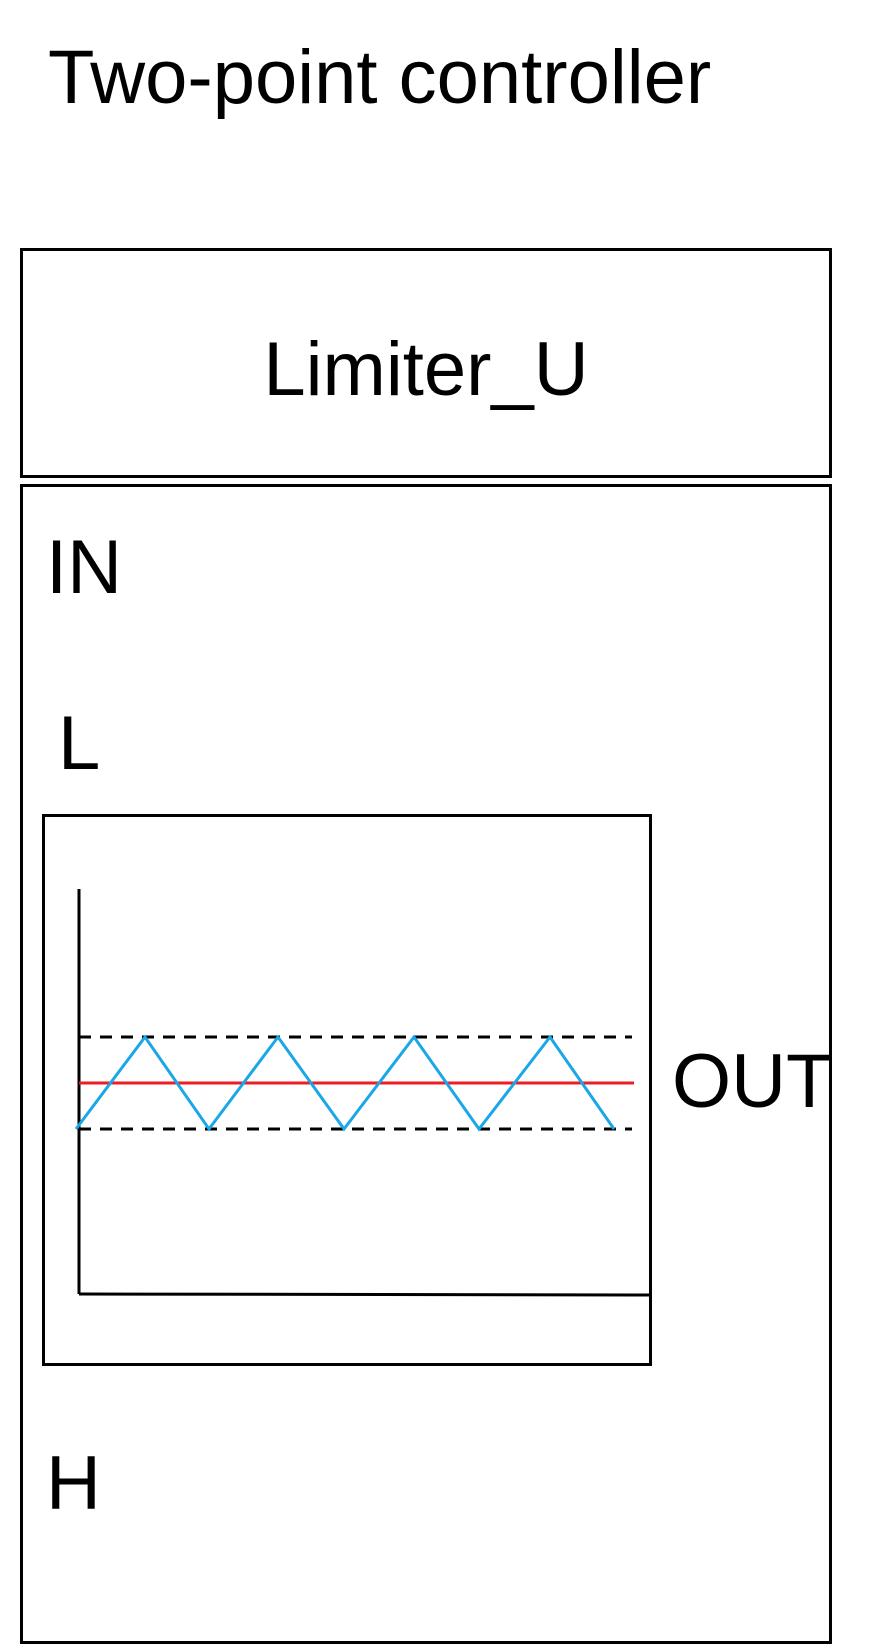  Describe the element at coordinates (345, 1083) in the screenshot. I see `controlled-signal-wave` at that location.